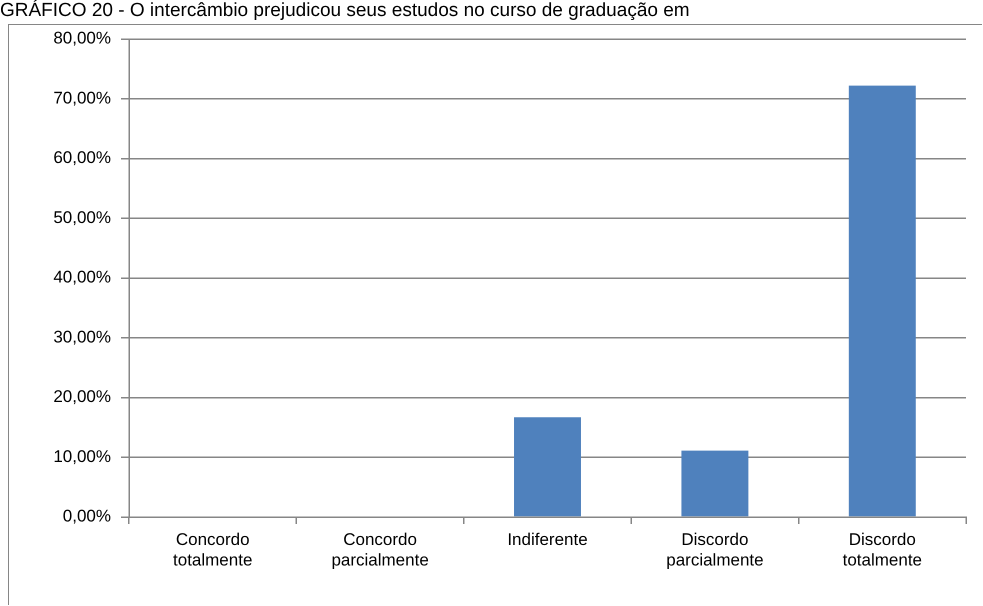 The width and height of the screenshot is (983, 606). What do you see at coordinates (82, 277) in the screenshot?
I see `y-tick-label: 40,00%` at bounding box center [82, 277].